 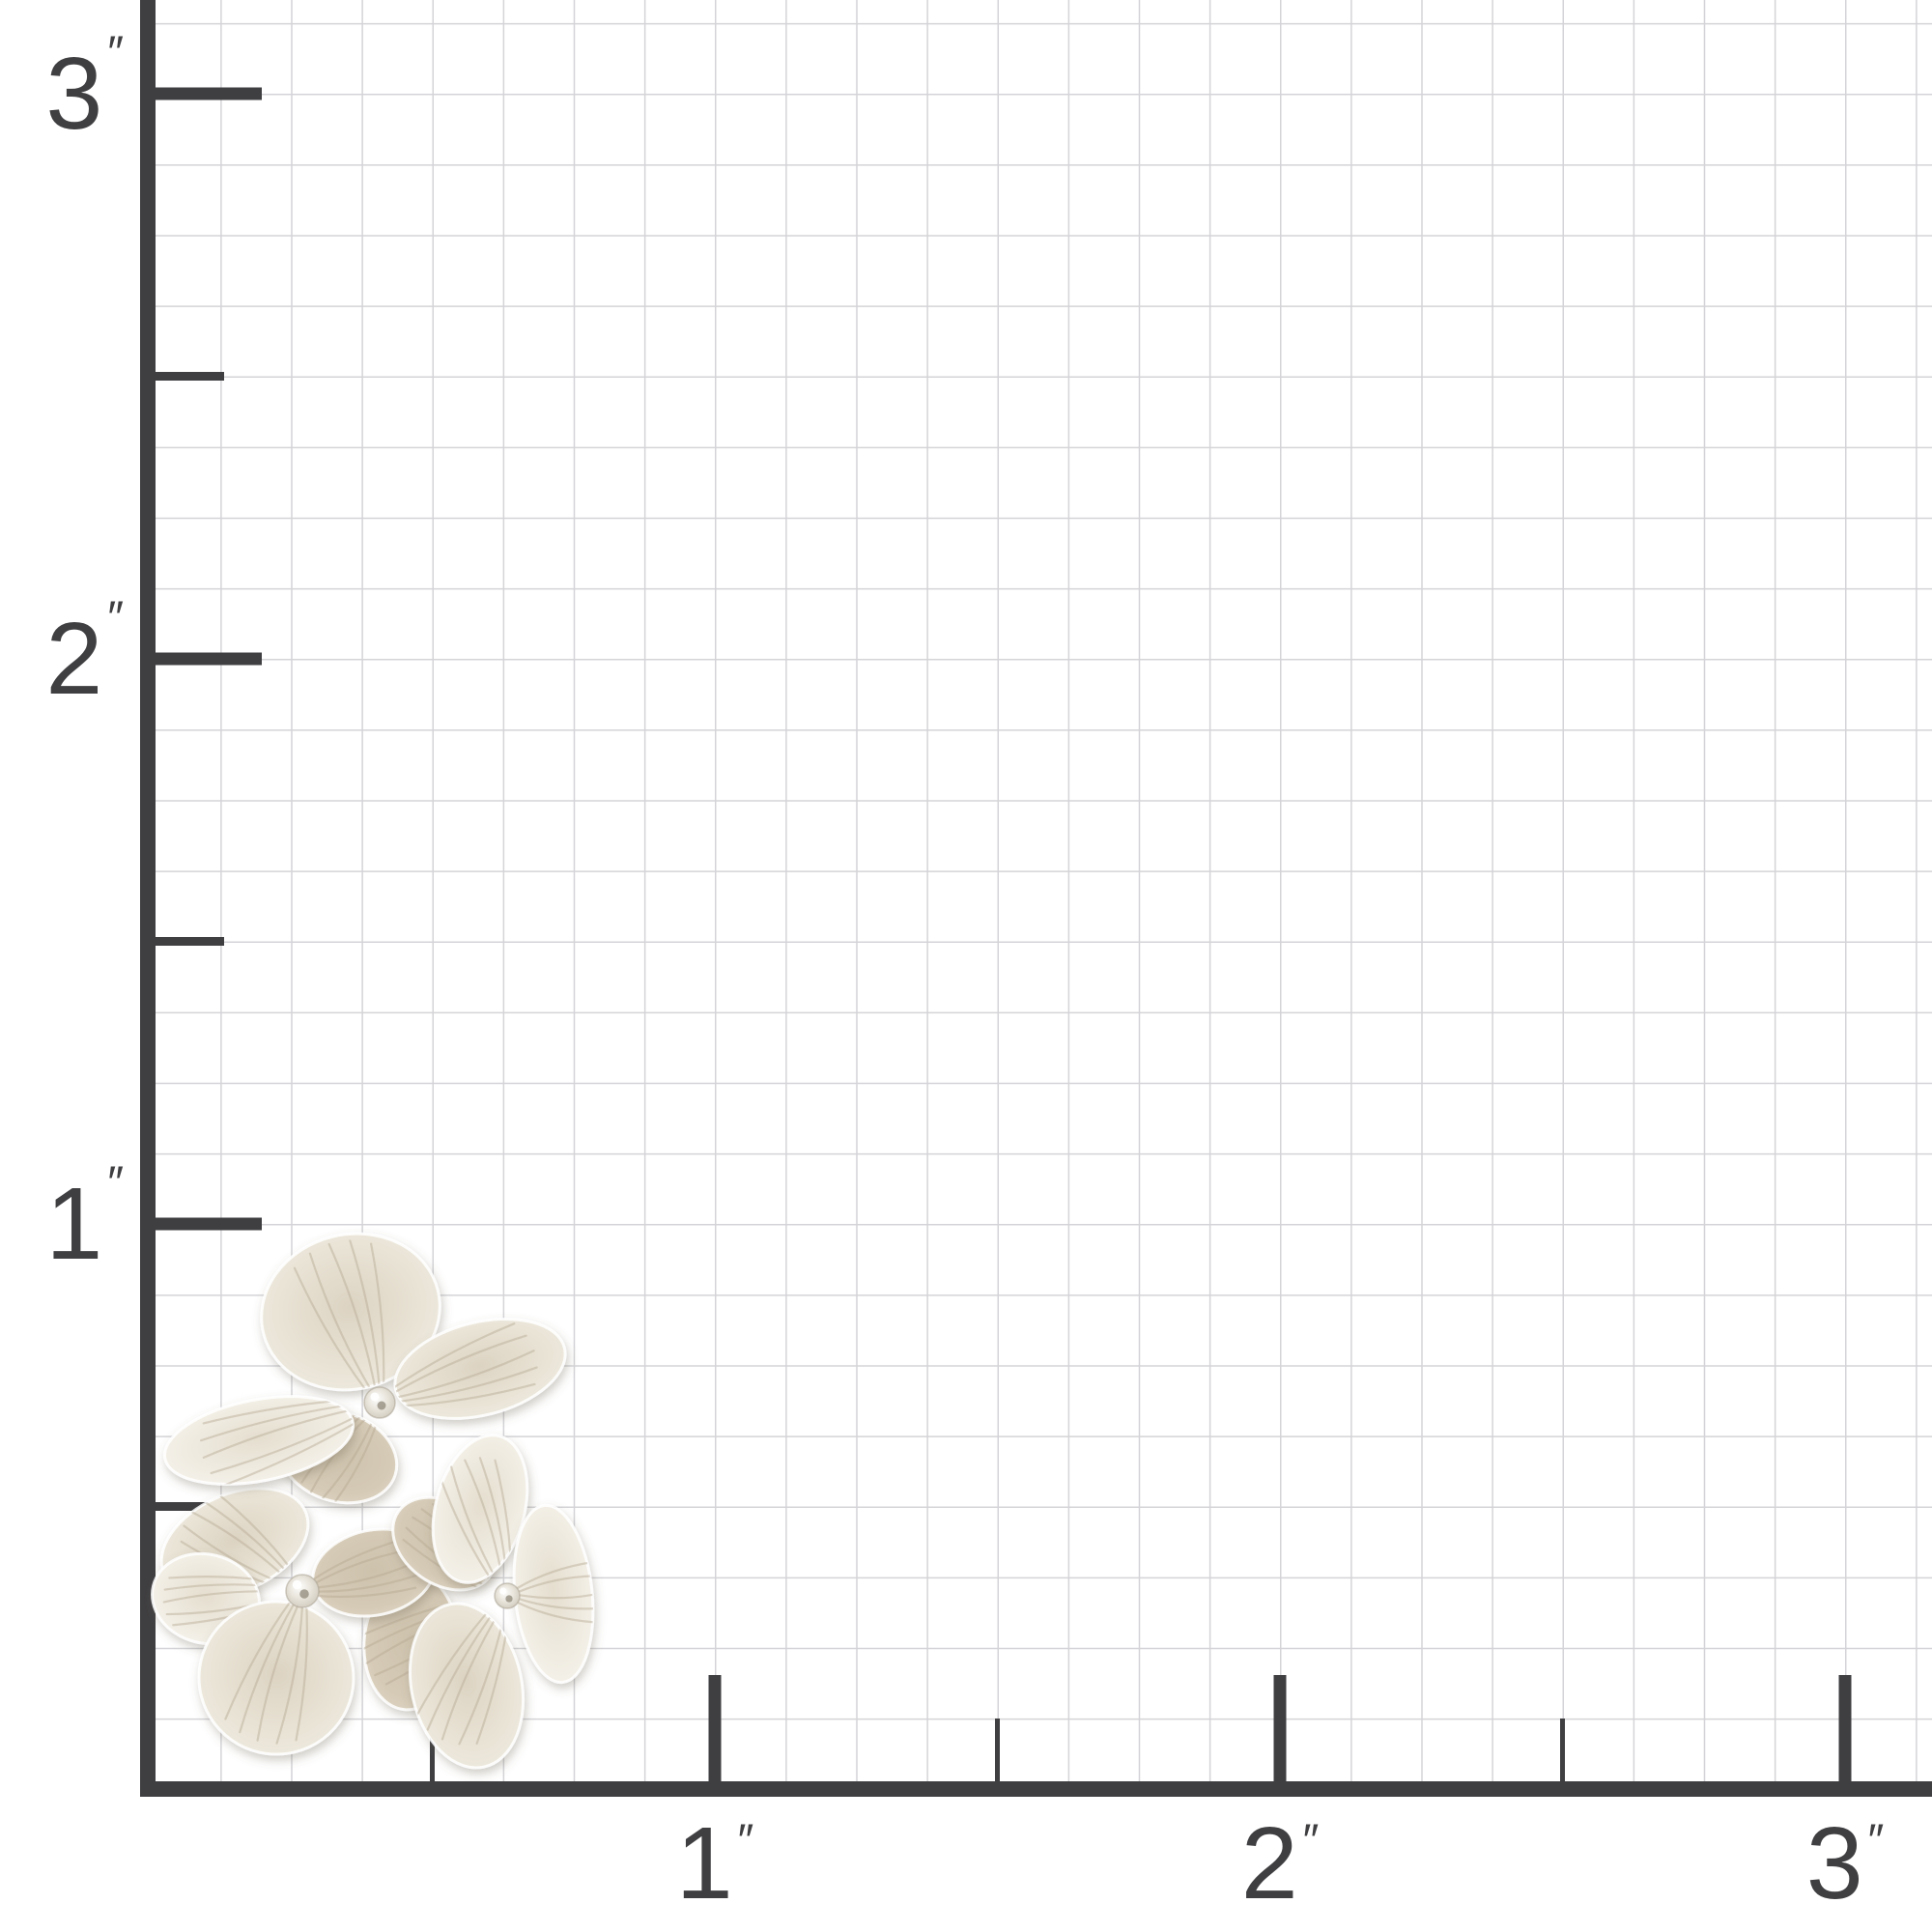 I want to click on x-axis-label-2in-value: 2, so click(x=1269, y=1863).